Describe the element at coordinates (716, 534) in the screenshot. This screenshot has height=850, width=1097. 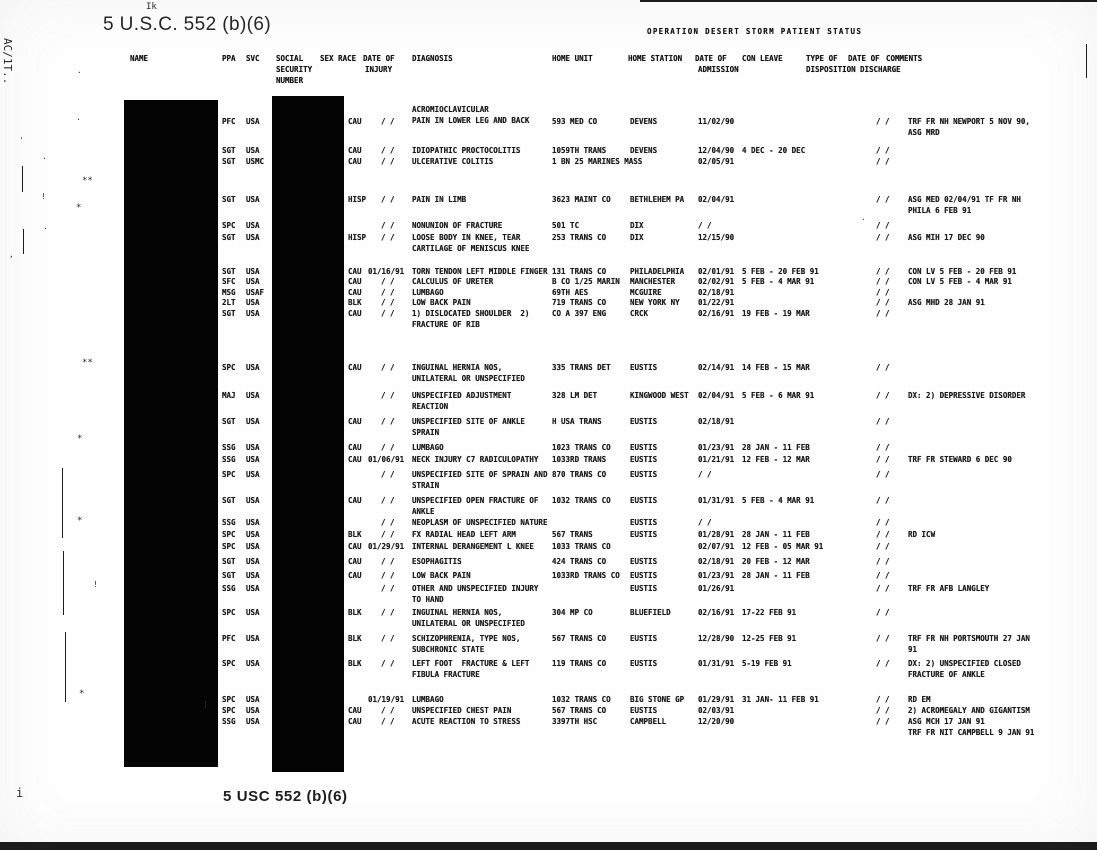
I see `cell-admission-date: 01/28/91` at that location.